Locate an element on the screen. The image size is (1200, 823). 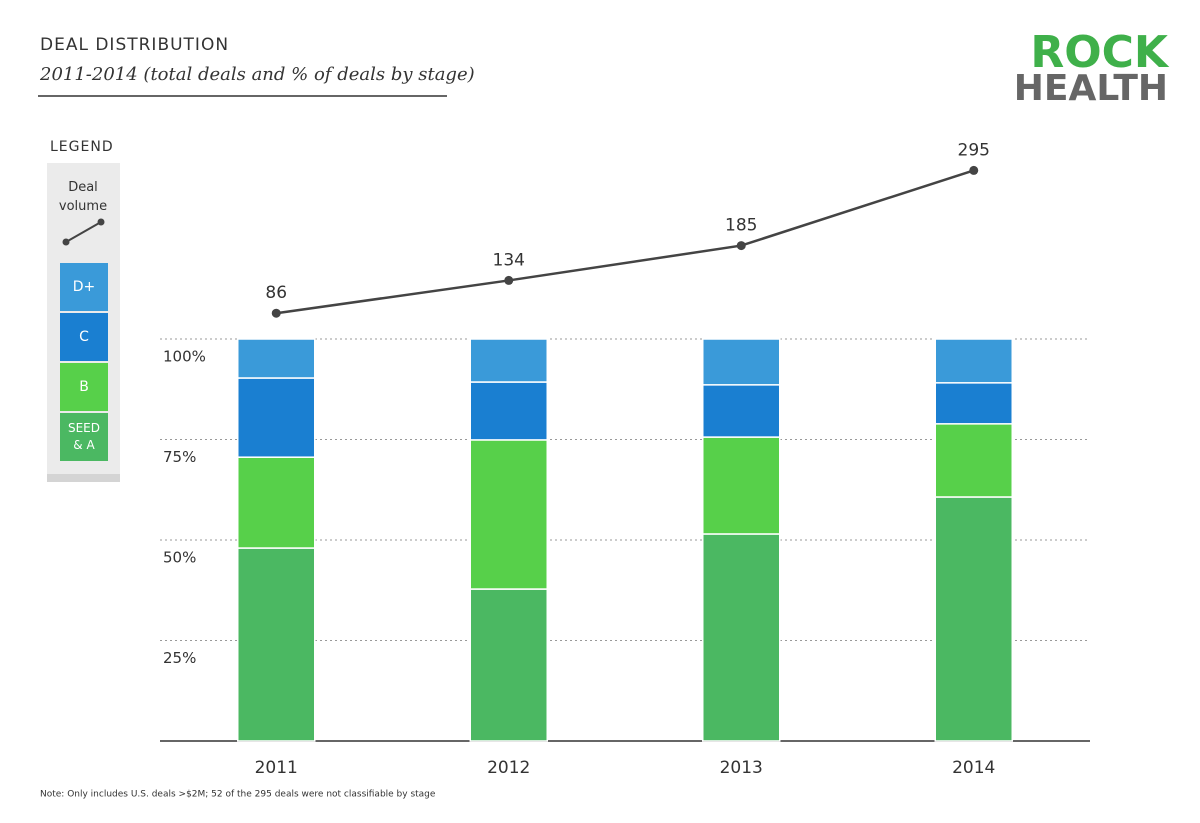
y-tick-label: 100% is located at coordinates (184, 357).